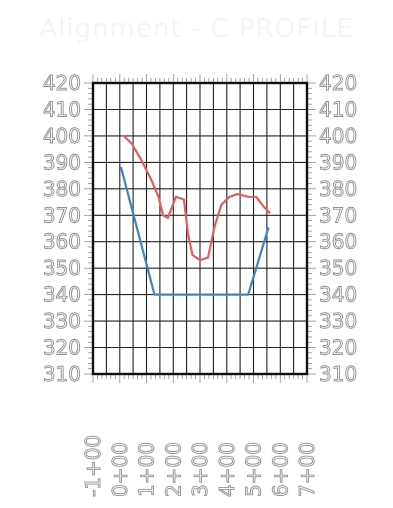  What do you see at coordinates (338, 268) in the screenshot?
I see `y-tick-label-right: 350` at bounding box center [338, 268].